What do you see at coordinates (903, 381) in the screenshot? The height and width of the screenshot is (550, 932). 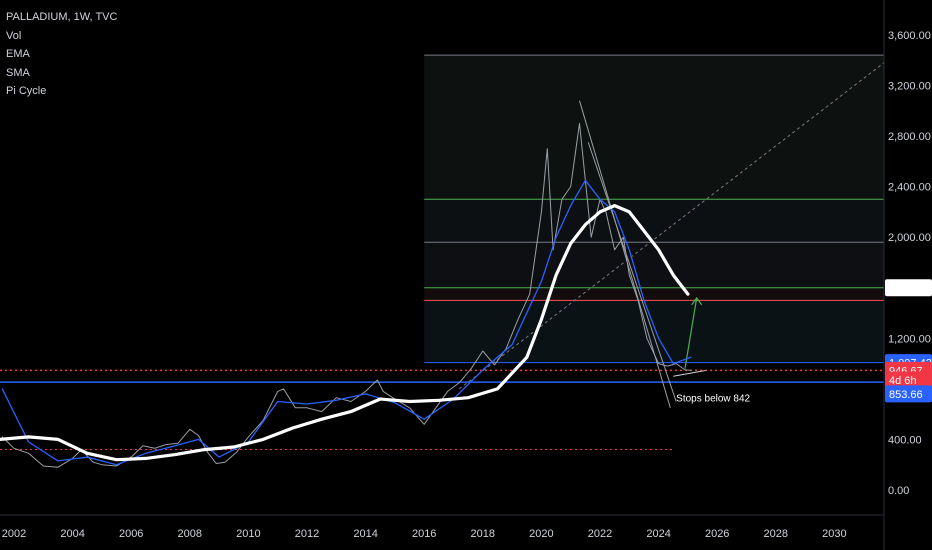 I see `price-badge-label: 4d 6h` at bounding box center [903, 381].